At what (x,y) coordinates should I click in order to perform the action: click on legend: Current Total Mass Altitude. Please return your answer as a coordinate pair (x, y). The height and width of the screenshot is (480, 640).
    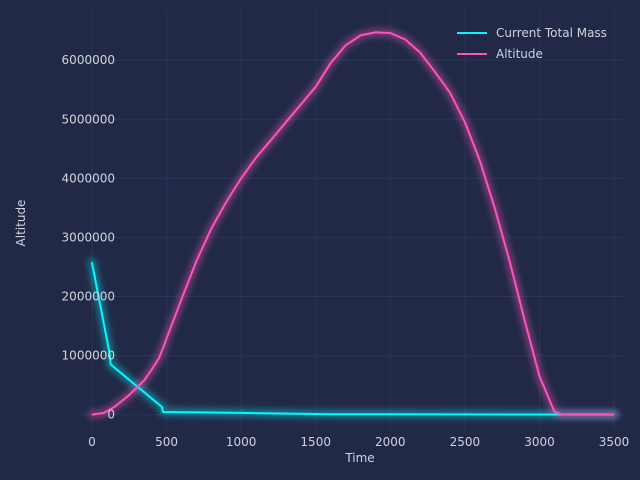
    Looking at the image, I should click on (532, 43).